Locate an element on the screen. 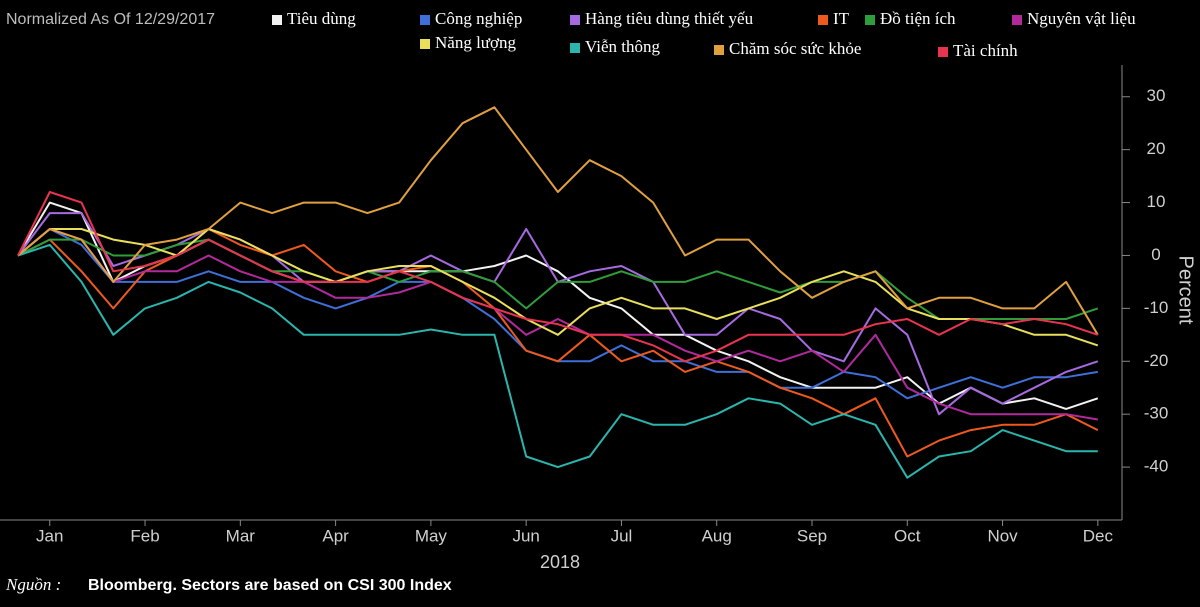 This screenshot has height=607, width=1200. y-tick-label: -20 is located at coordinates (1156, 360).